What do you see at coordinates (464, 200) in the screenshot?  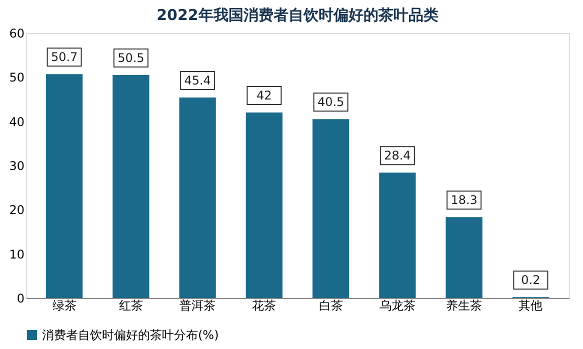 I see `data-label: 18.3` at bounding box center [464, 200].